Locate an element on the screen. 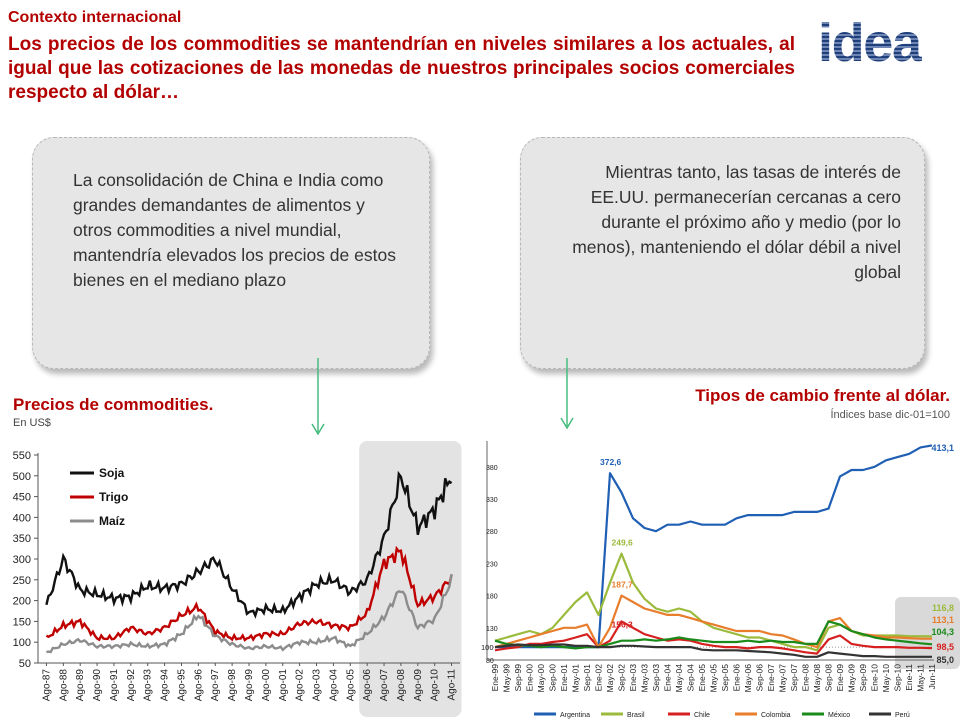 The image size is (960, 720). x-tick-label: Ago-96 is located at coordinates (198, 685).